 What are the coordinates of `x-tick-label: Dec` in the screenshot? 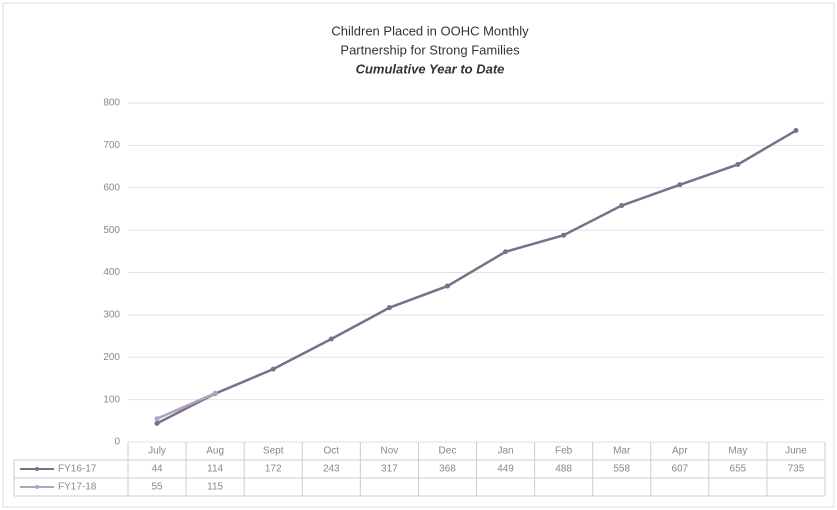 It's located at (448, 451).